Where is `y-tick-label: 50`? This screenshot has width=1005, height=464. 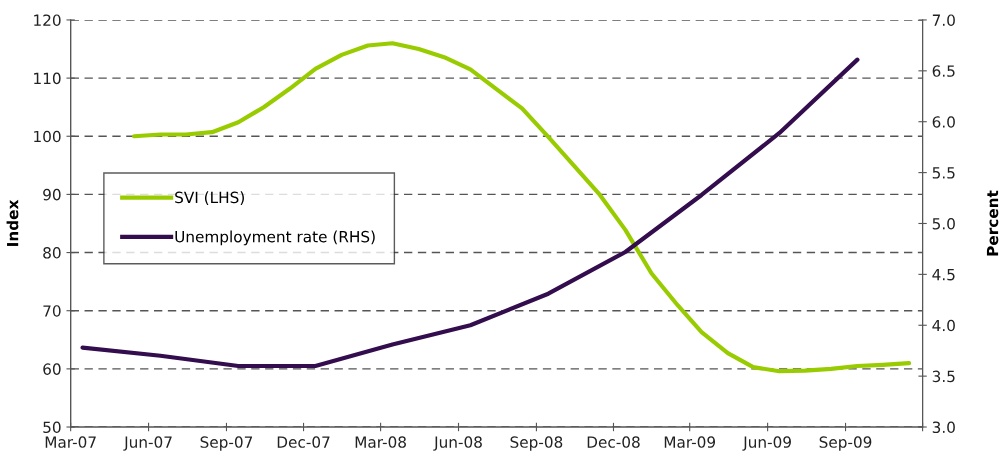 y-tick-label: 50 is located at coordinates (52, 427).